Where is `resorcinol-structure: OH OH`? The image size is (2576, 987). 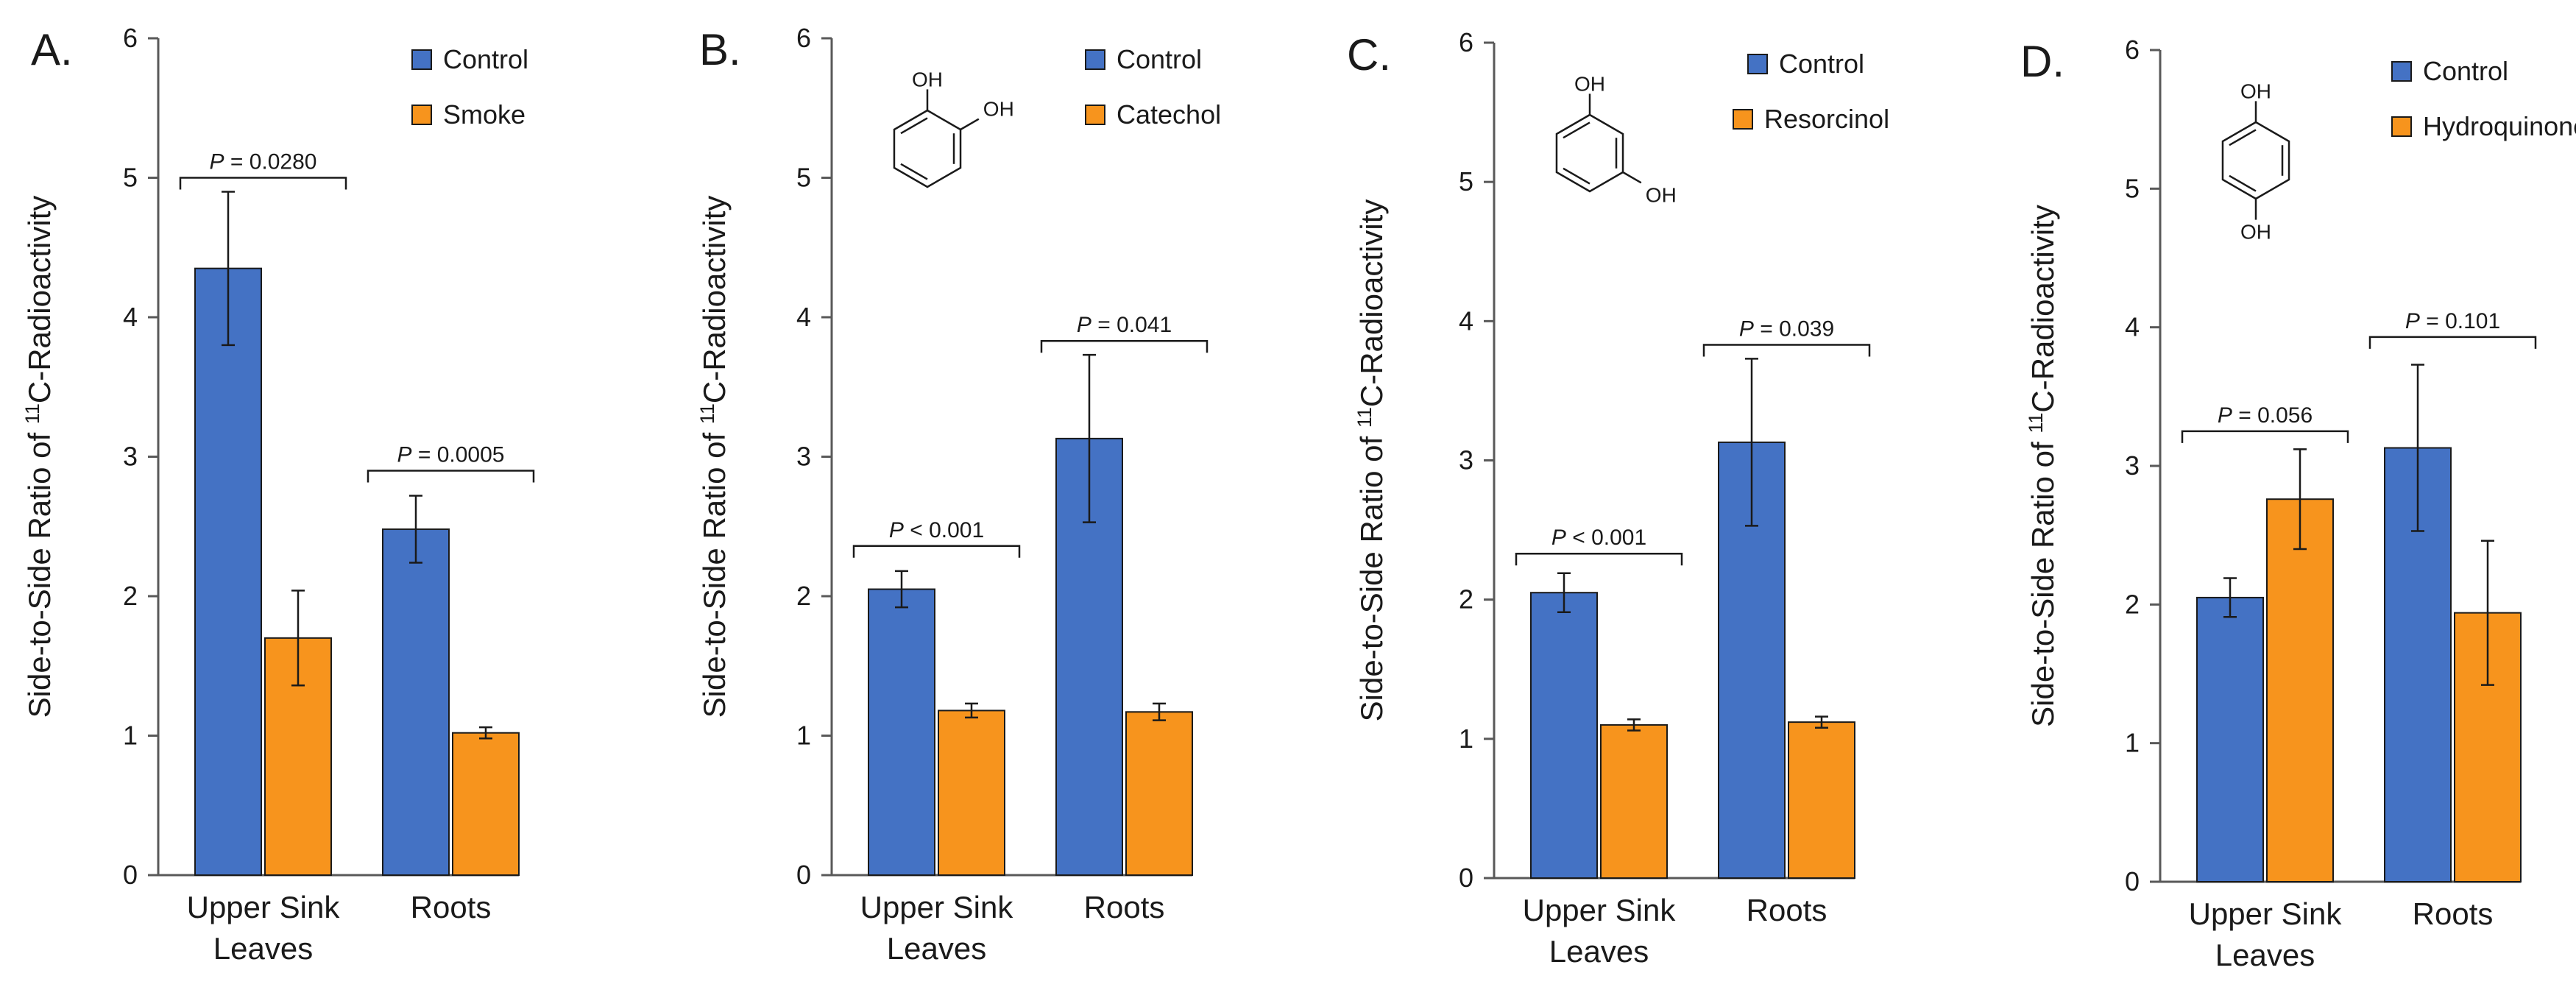 resorcinol-structure: OH OH is located at coordinates (1616, 139).